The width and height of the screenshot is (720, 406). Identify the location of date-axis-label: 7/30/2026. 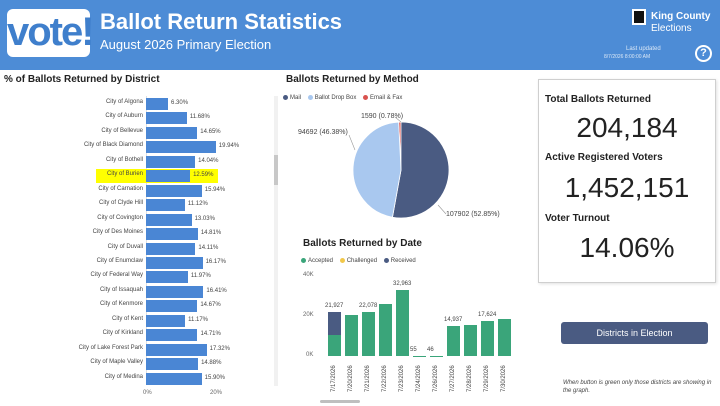
(504, 378).